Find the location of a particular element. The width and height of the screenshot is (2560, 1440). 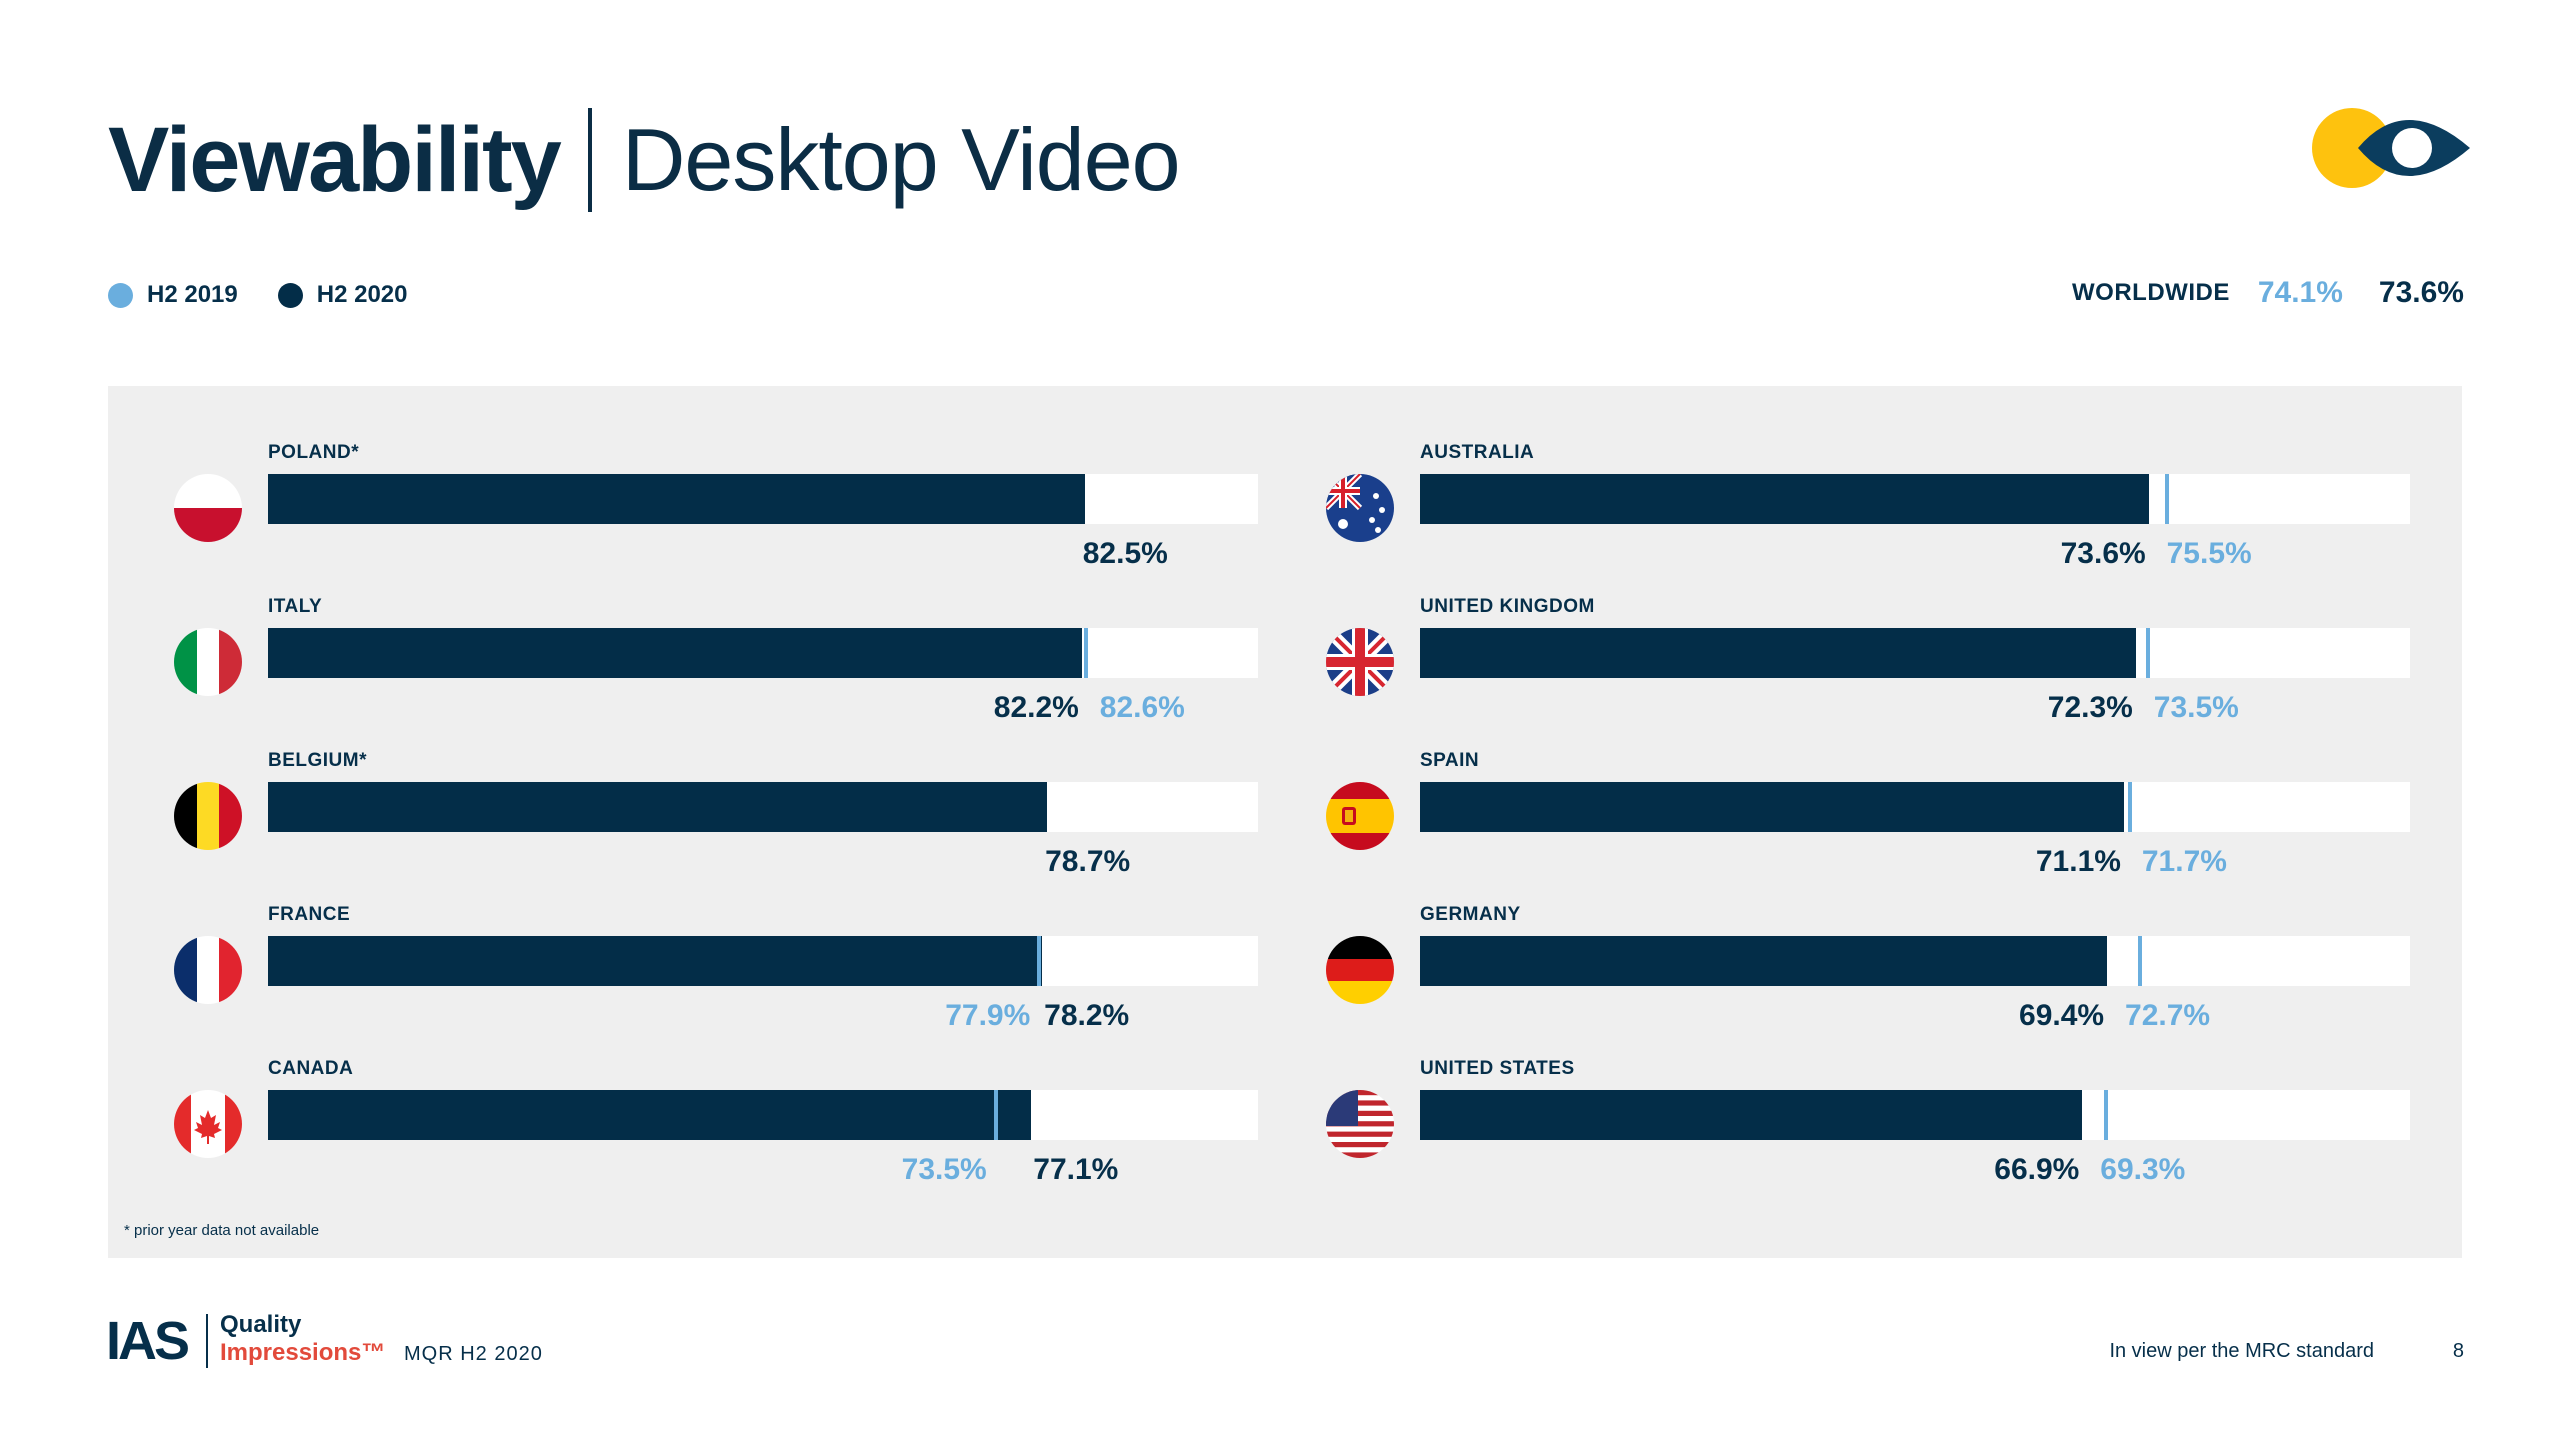

country-name: ITALY is located at coordinates (295, 606).